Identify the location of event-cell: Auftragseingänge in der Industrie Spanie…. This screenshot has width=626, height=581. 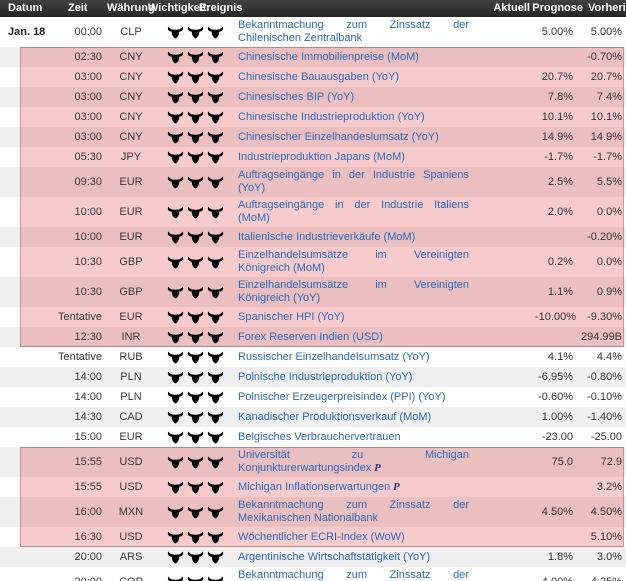
(356, 182).